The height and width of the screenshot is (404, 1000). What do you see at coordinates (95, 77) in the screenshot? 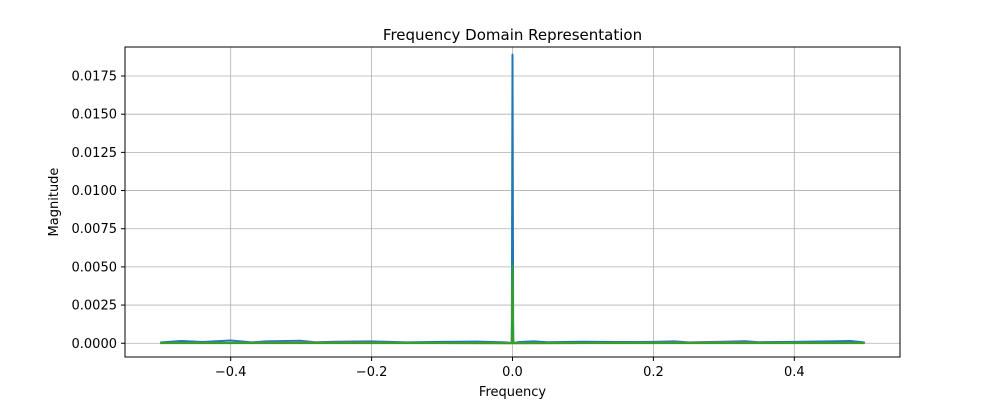
I see `y-tick-label: 0.0175` at bounding box center [95, 77].